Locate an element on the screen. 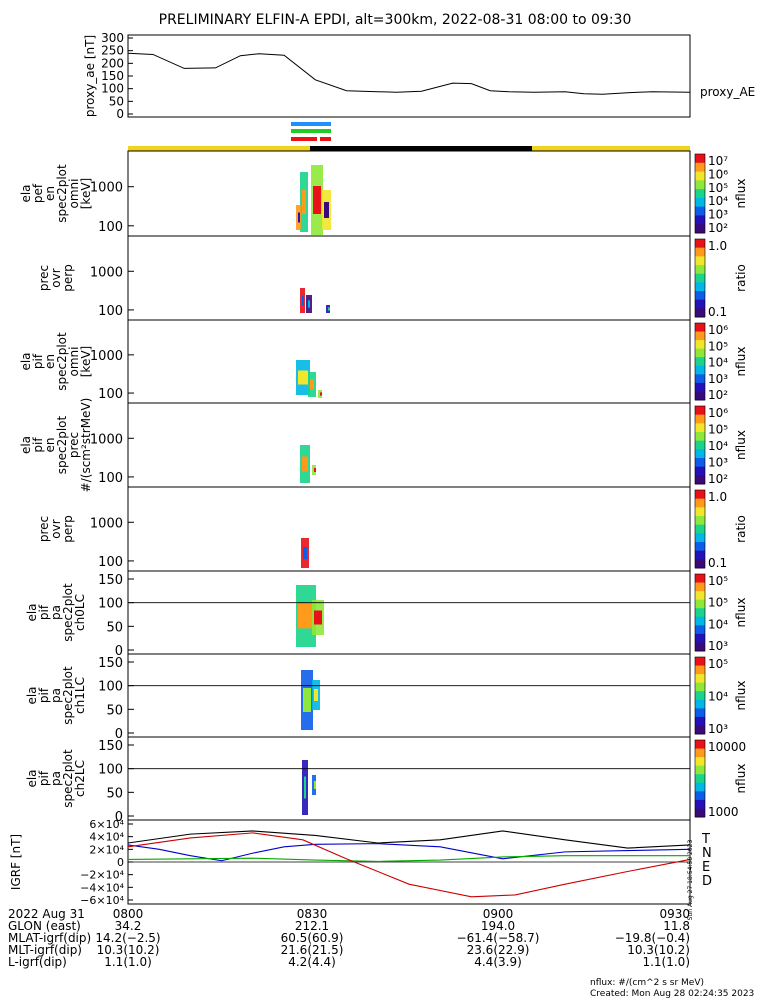 The height and width of the screenshot is (1004, 775). colorbar-tick-label: 10⁶ is located at coordinates (718, 330).